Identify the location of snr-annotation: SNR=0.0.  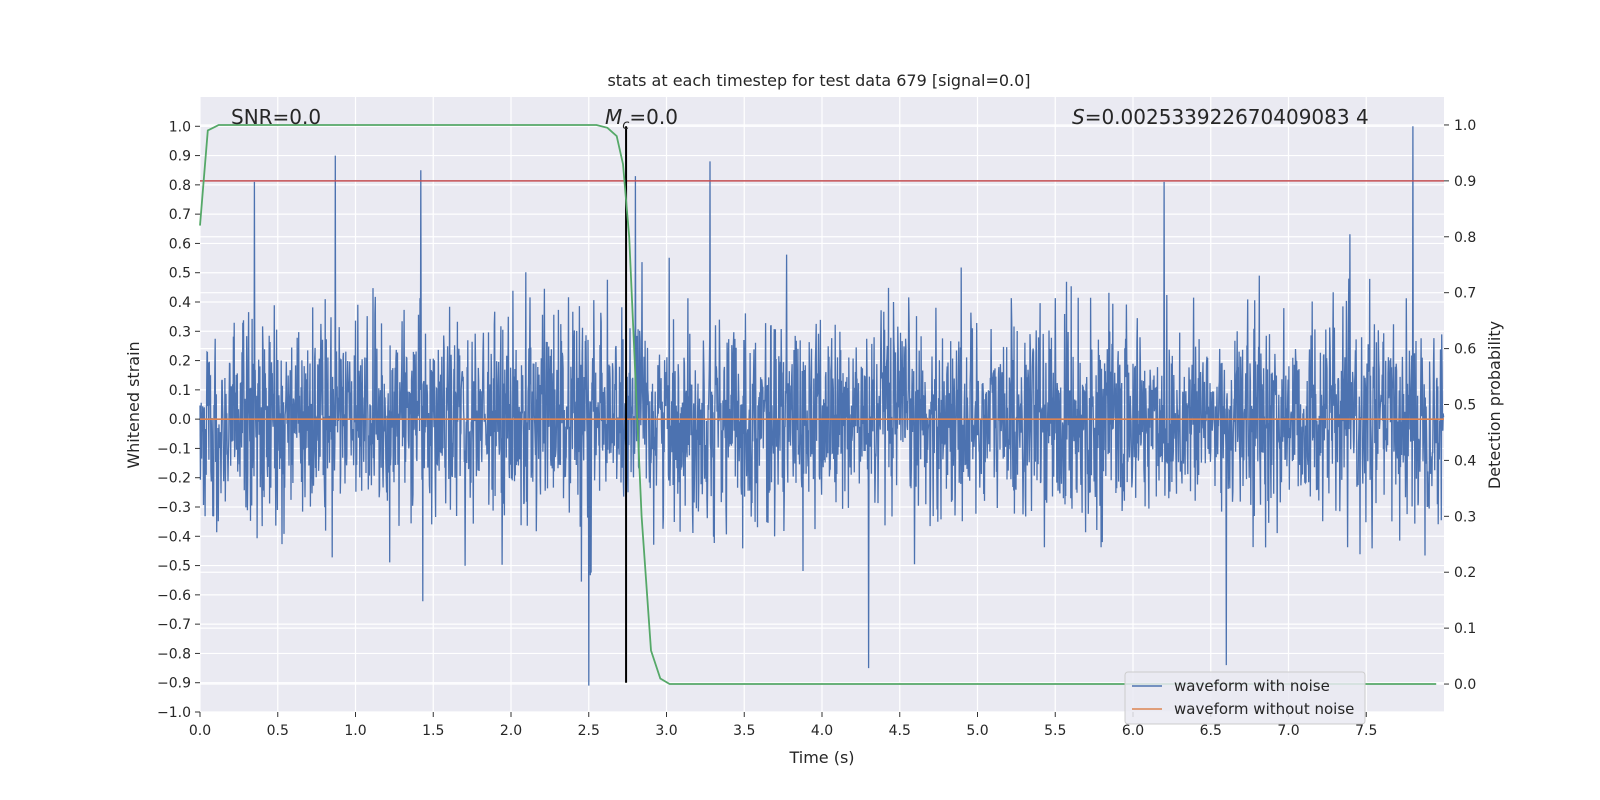
(276, 117).